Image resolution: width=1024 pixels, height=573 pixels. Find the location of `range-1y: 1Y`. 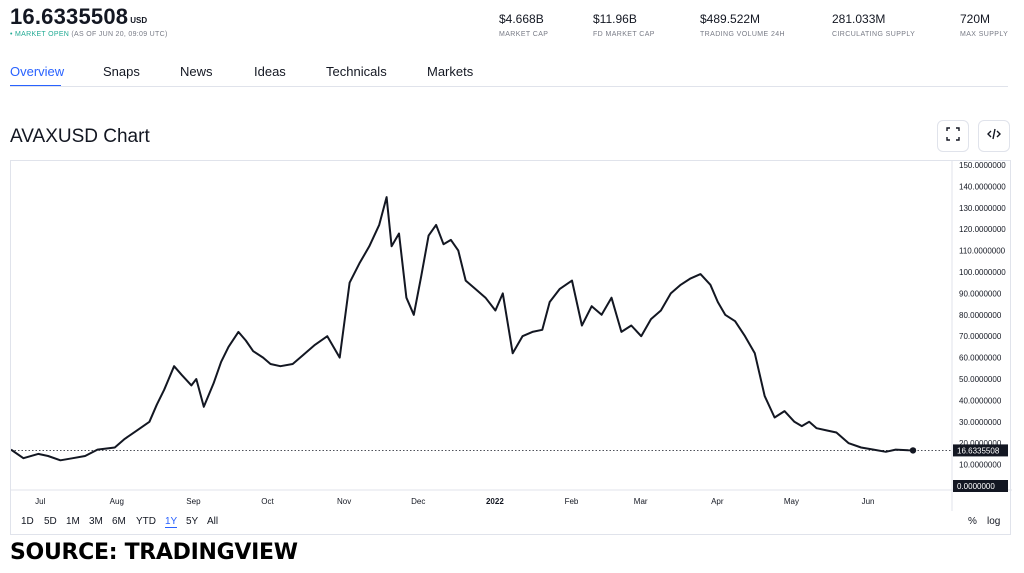

range-1y: 1Y is located at coordinates (171, 522).